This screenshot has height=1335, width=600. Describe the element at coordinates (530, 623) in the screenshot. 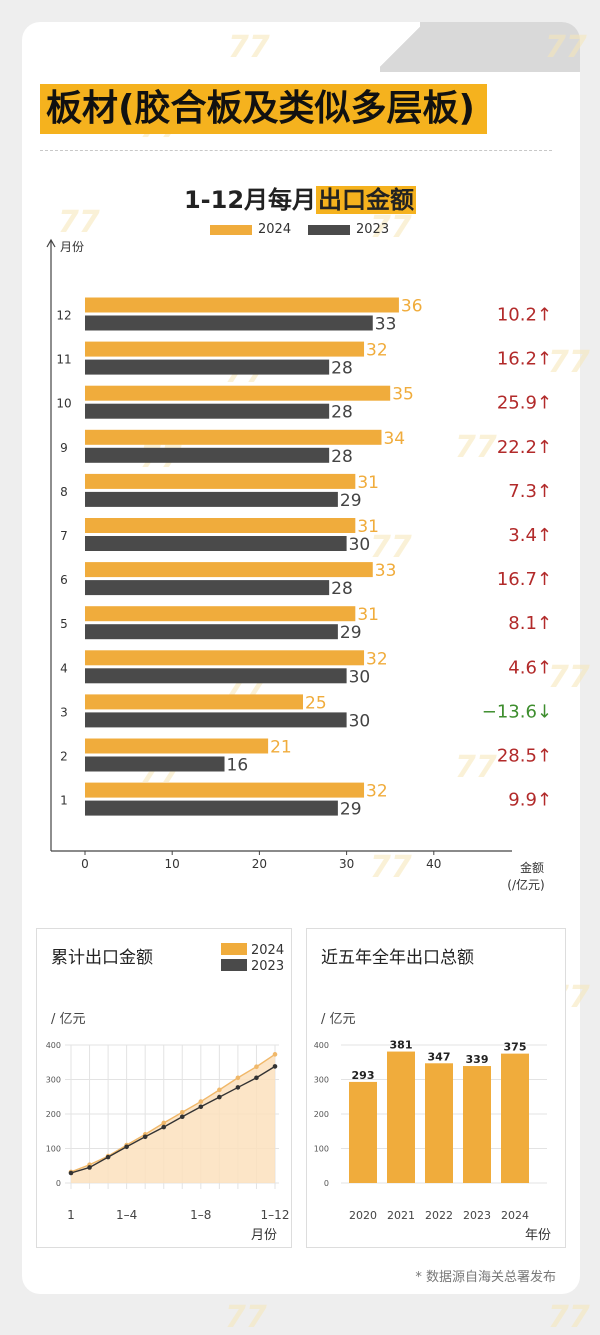

I see `growth-label: 8.1↑` at that location.